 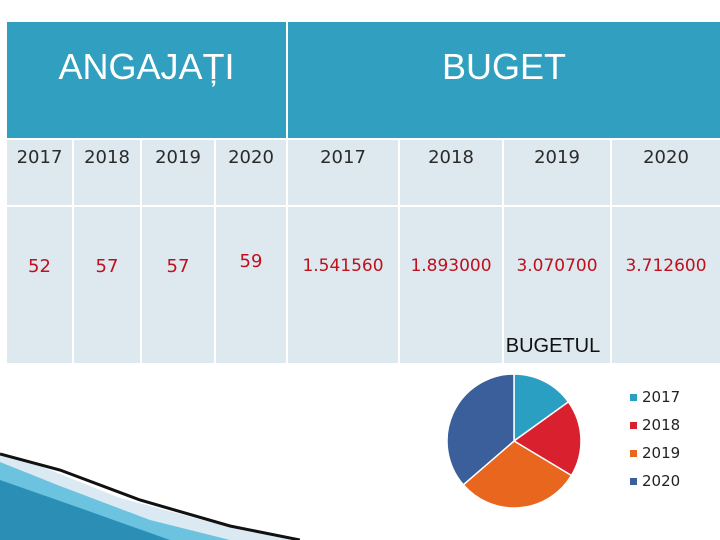 What do you see at coordinates (661, 453) in the screenshot?
I see `legend-label: 2019` at bounding box center [661, 453].